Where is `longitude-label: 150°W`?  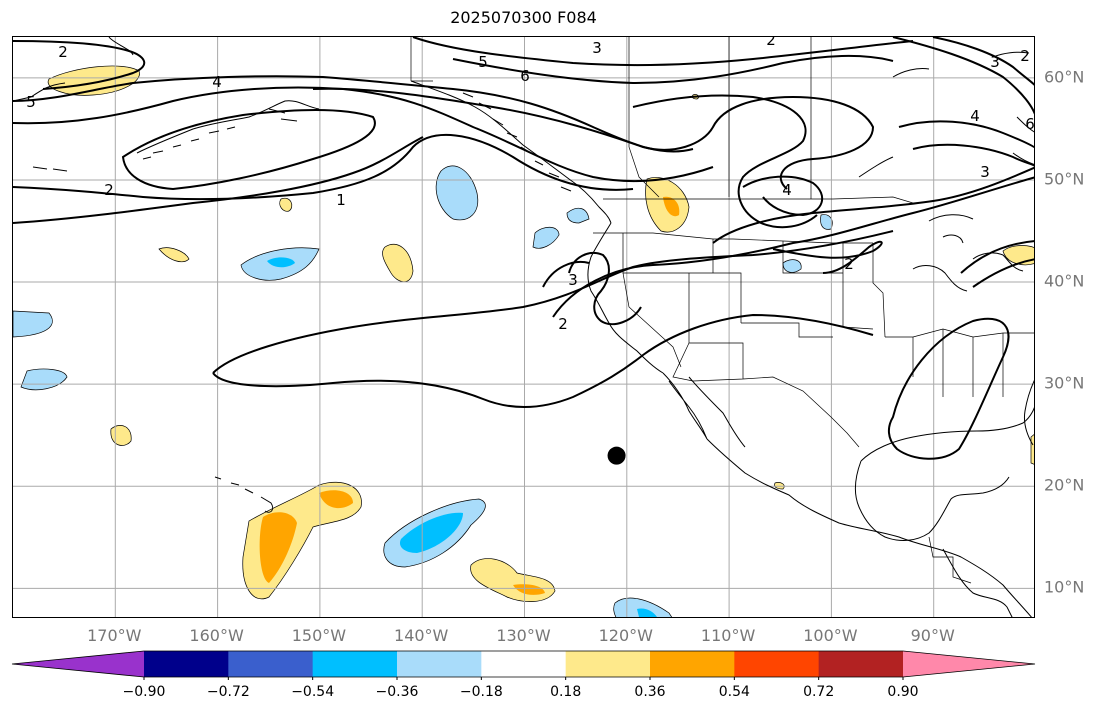
longitude-label: 150°W is located at coordinates (319, 635).